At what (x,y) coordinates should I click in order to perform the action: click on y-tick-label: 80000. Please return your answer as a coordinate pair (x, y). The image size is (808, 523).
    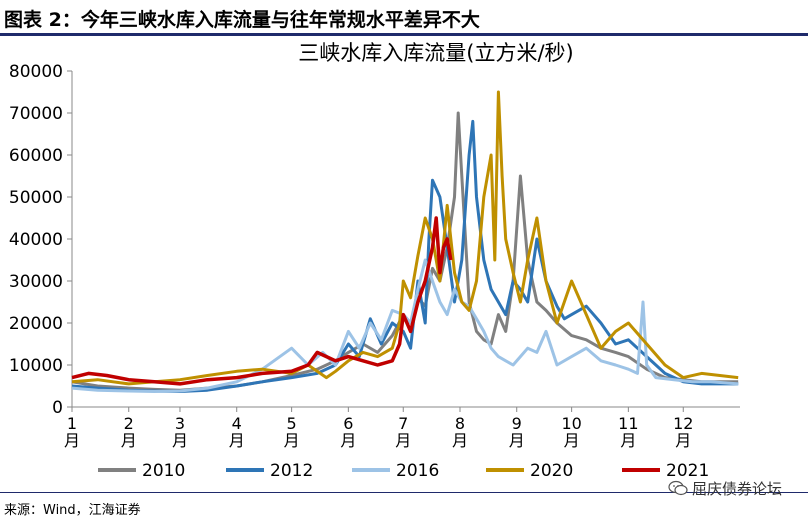
    Looking at the image, I should click on (36, 72).